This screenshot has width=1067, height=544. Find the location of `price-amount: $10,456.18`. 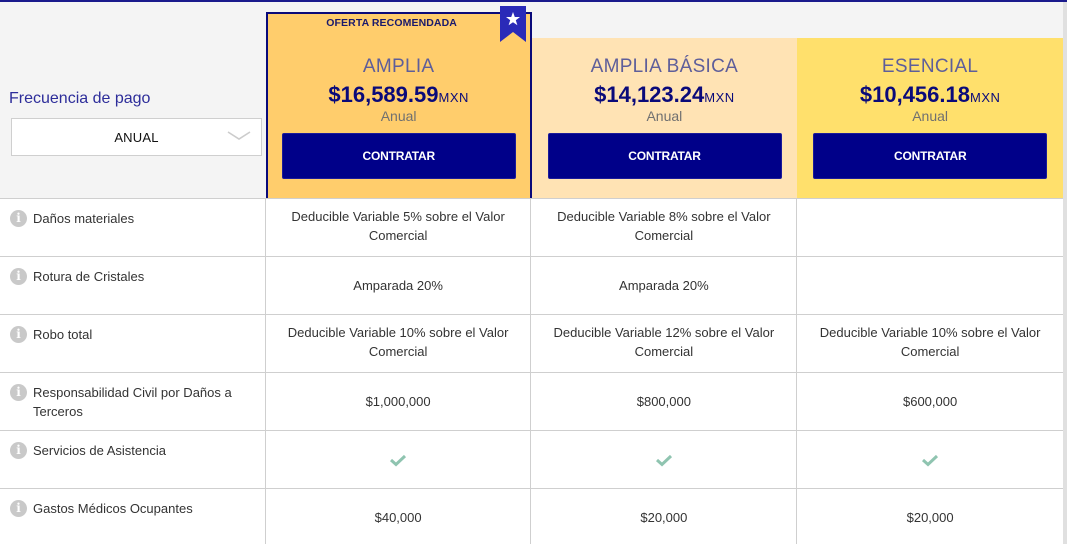

price-amount: $10,456.18 is located at coordinates (914, 94).